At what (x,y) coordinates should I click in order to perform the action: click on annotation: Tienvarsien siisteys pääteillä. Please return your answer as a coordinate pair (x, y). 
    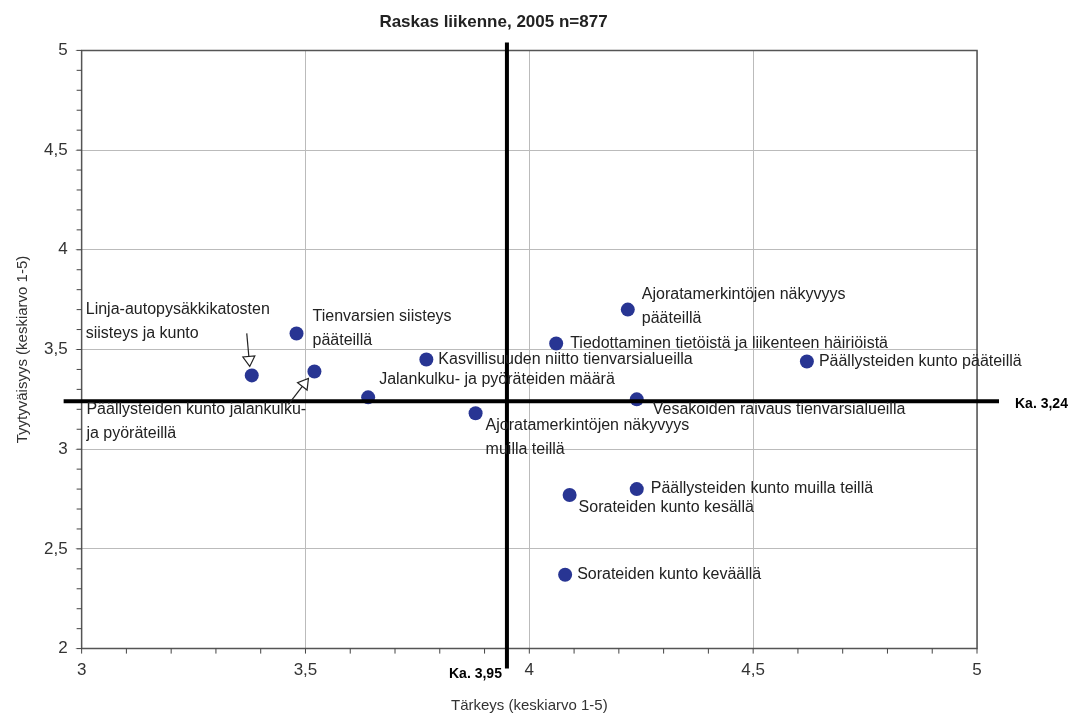
    Looking at the image, I should click on (382, 327).